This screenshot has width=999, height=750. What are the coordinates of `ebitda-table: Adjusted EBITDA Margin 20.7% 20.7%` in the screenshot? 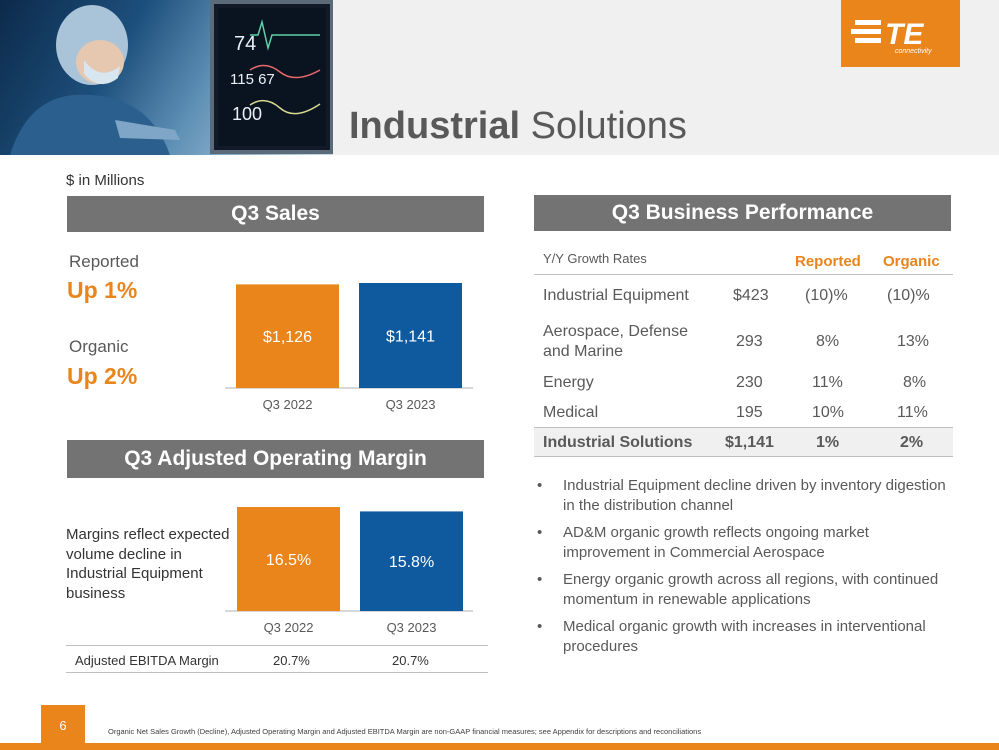 It's located at (277, 659).